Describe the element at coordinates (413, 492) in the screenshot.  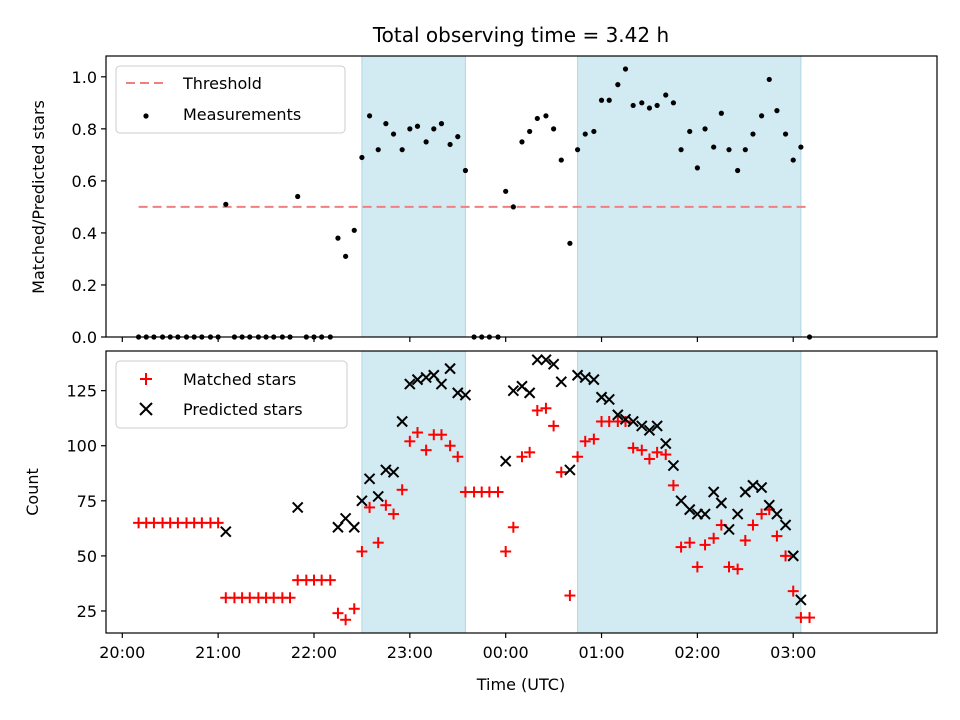
I see `bottom-shaded-region` at that location.